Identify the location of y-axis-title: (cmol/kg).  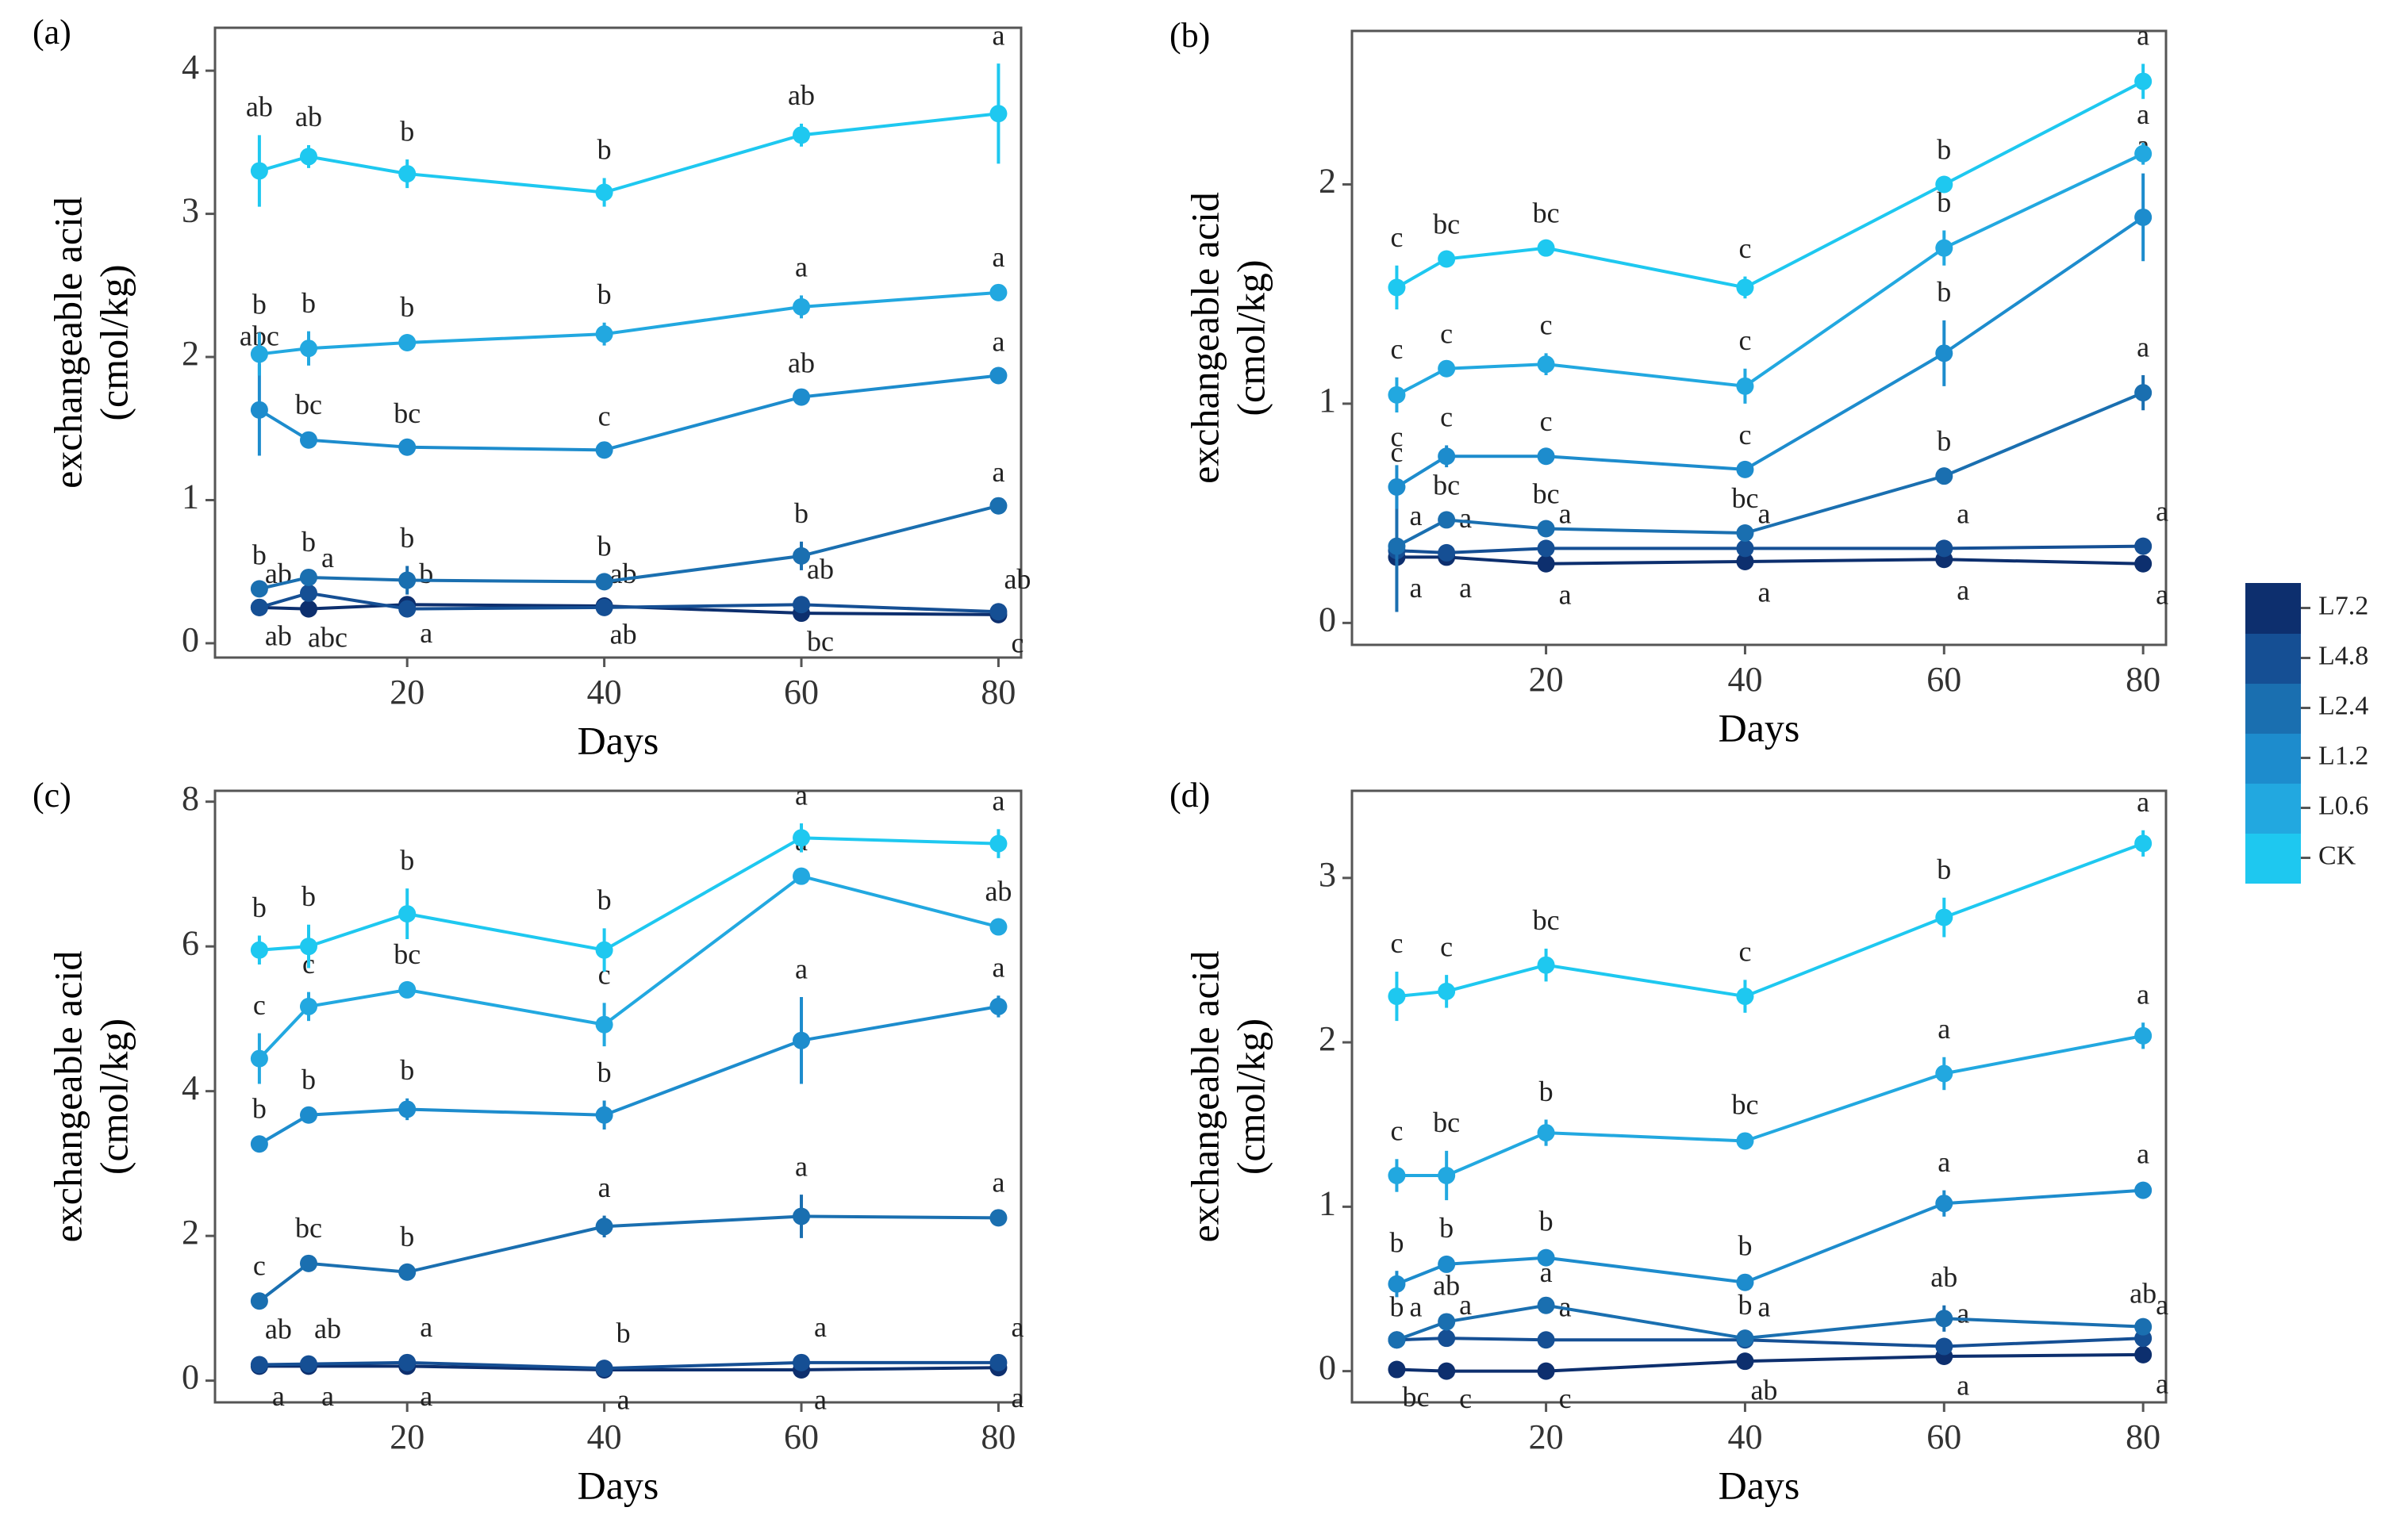
(1250, 337).